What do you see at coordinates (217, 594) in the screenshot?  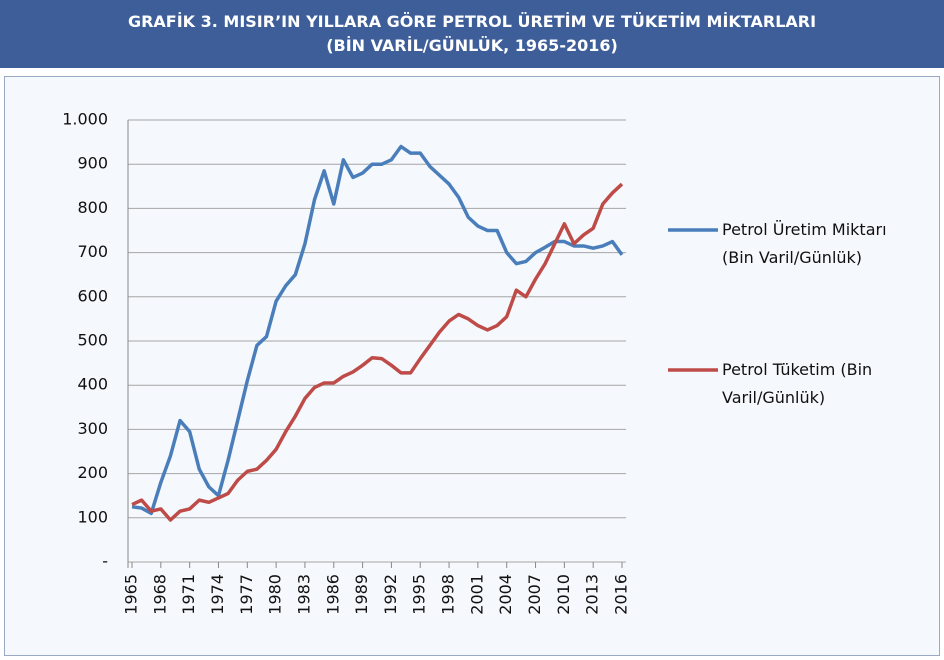 I see `x-tick-label: 1974` at bounding box center [217, 594].